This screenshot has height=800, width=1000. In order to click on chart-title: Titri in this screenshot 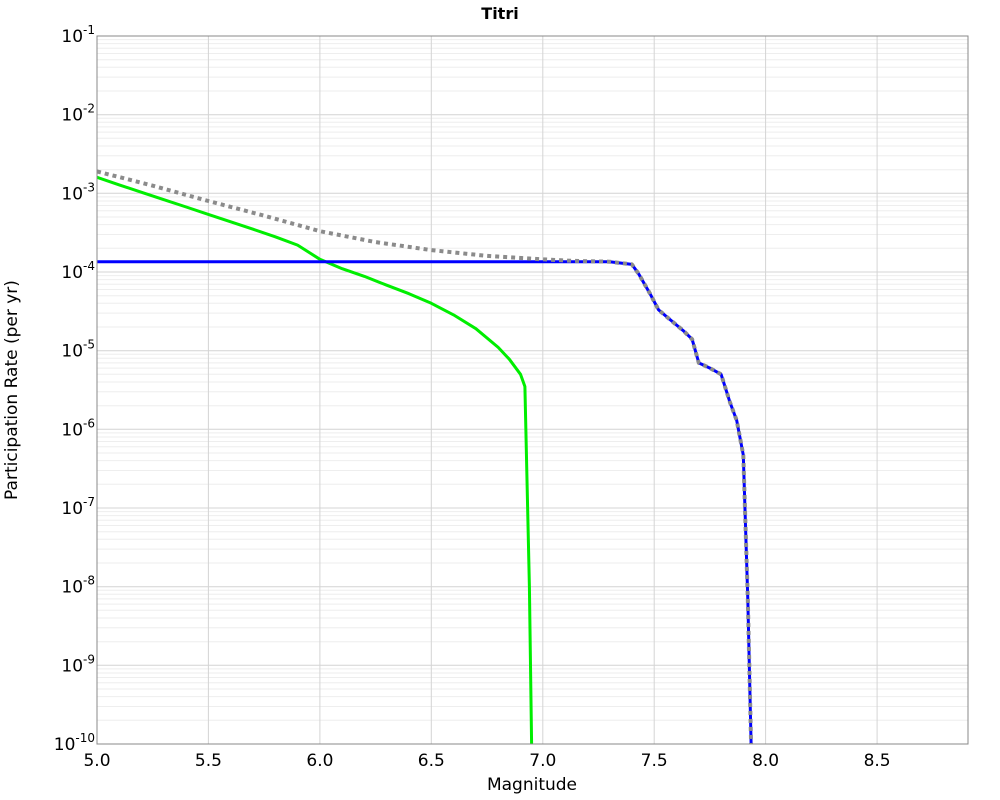, I will do `click(499, 13)`.